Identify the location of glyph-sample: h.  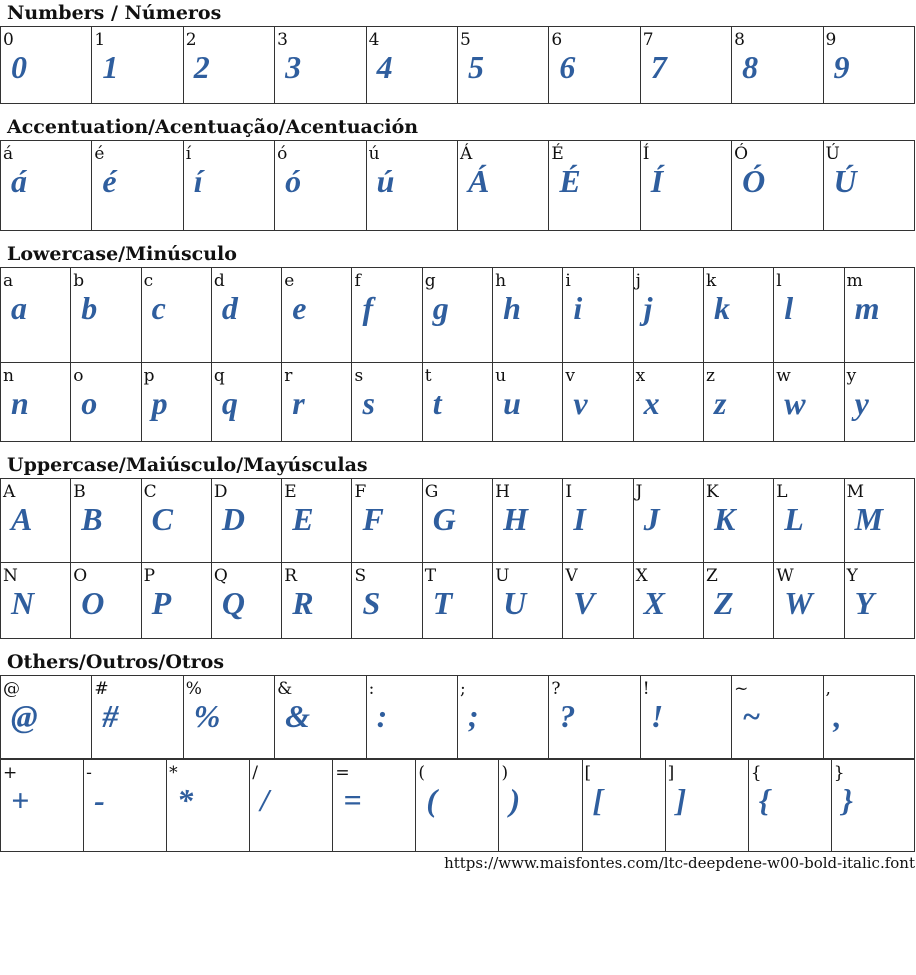
(512, 308).